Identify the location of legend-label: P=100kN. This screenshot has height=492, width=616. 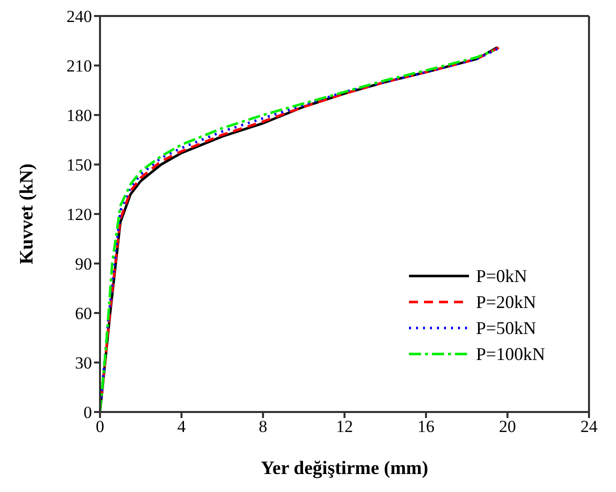
(511, 354).